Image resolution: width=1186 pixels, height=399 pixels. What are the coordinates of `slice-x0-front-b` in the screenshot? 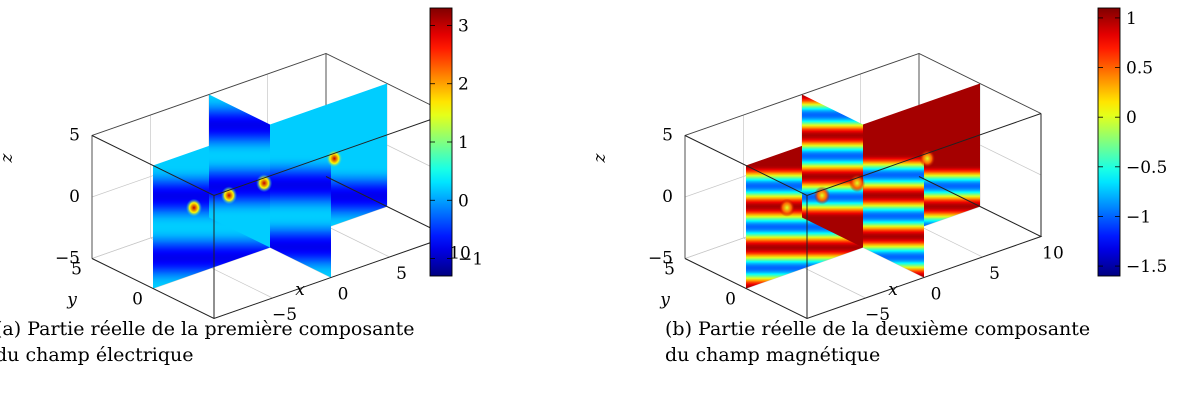 It's located at (893, 201).